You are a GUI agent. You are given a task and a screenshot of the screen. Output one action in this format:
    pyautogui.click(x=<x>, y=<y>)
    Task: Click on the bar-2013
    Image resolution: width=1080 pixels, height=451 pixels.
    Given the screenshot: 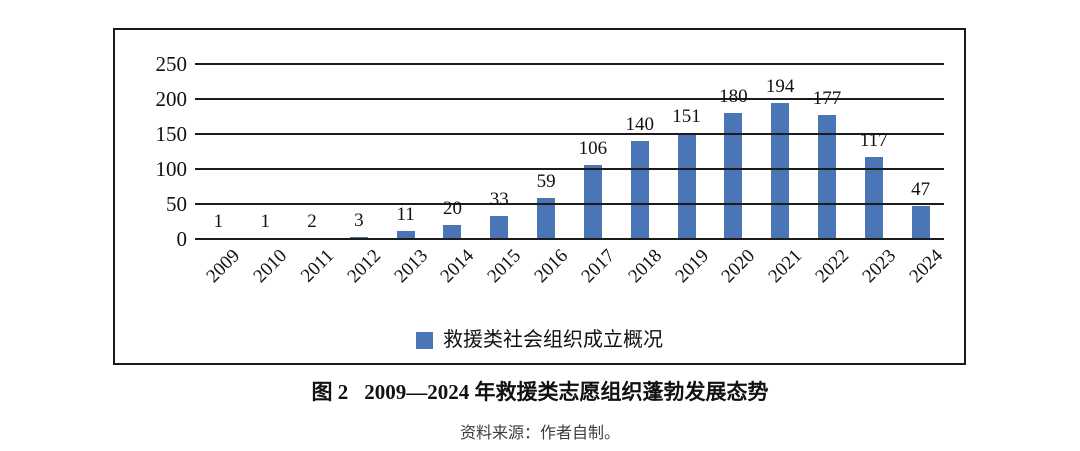 What is the action you would take?
    pyautogui.click(x=405, y=235)
    